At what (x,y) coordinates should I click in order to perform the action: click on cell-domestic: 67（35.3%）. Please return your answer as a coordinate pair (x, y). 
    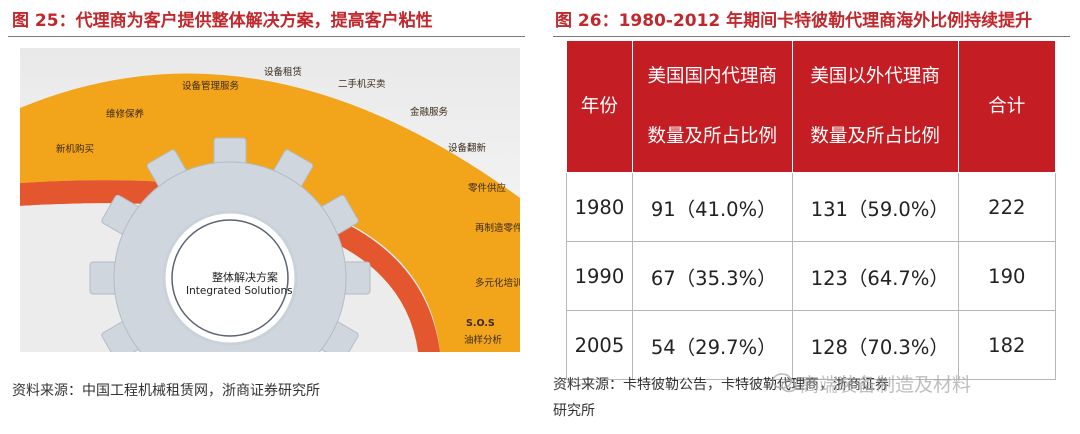
    Looking at the image, I should click on (712, 276).